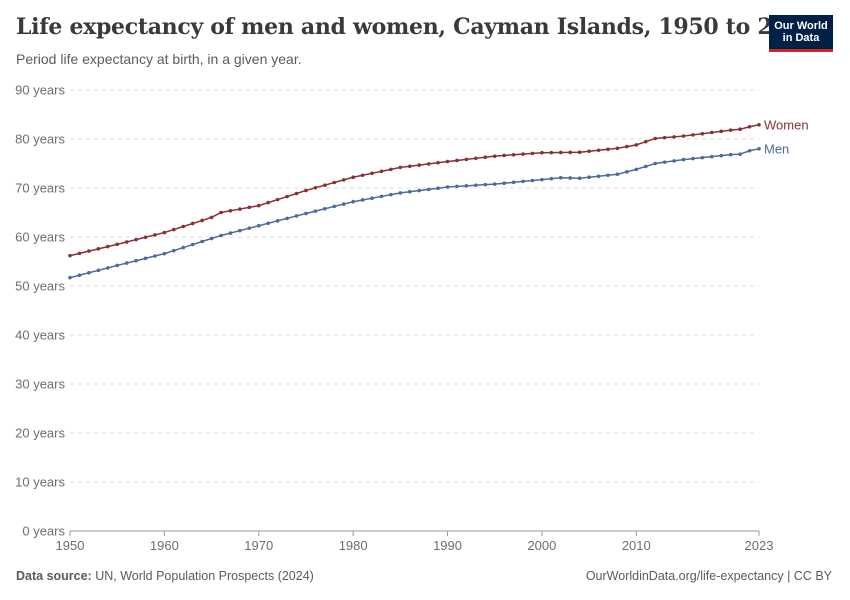 This screenshot has height=600, width=850. Describe the element at coordinates (801, 33) in the screenshot. I see `owid-logo: Our World in Data` at that location.